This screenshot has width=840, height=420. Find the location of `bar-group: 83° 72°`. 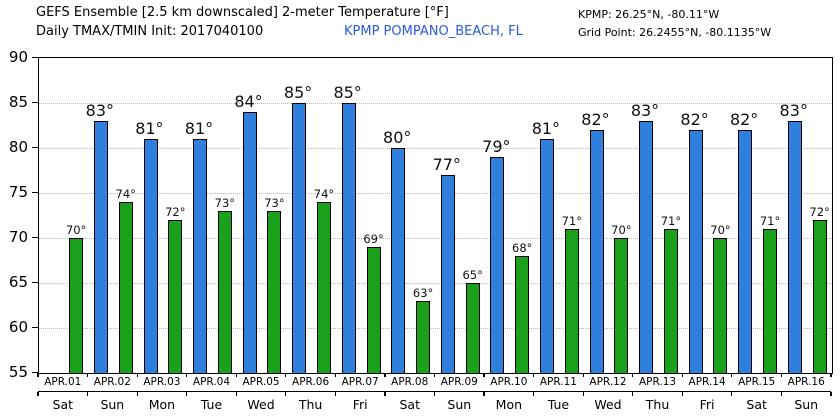

bar-group: 83° 72° is located at coordinates (805, 215).